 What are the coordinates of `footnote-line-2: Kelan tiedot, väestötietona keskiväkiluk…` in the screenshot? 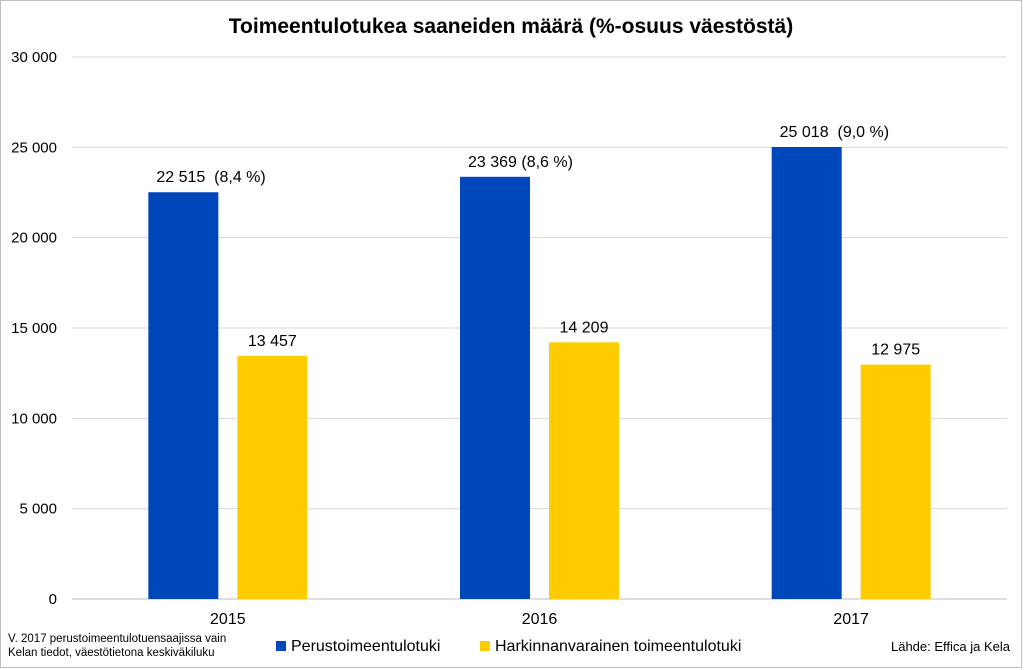 It's located at (111, 653).